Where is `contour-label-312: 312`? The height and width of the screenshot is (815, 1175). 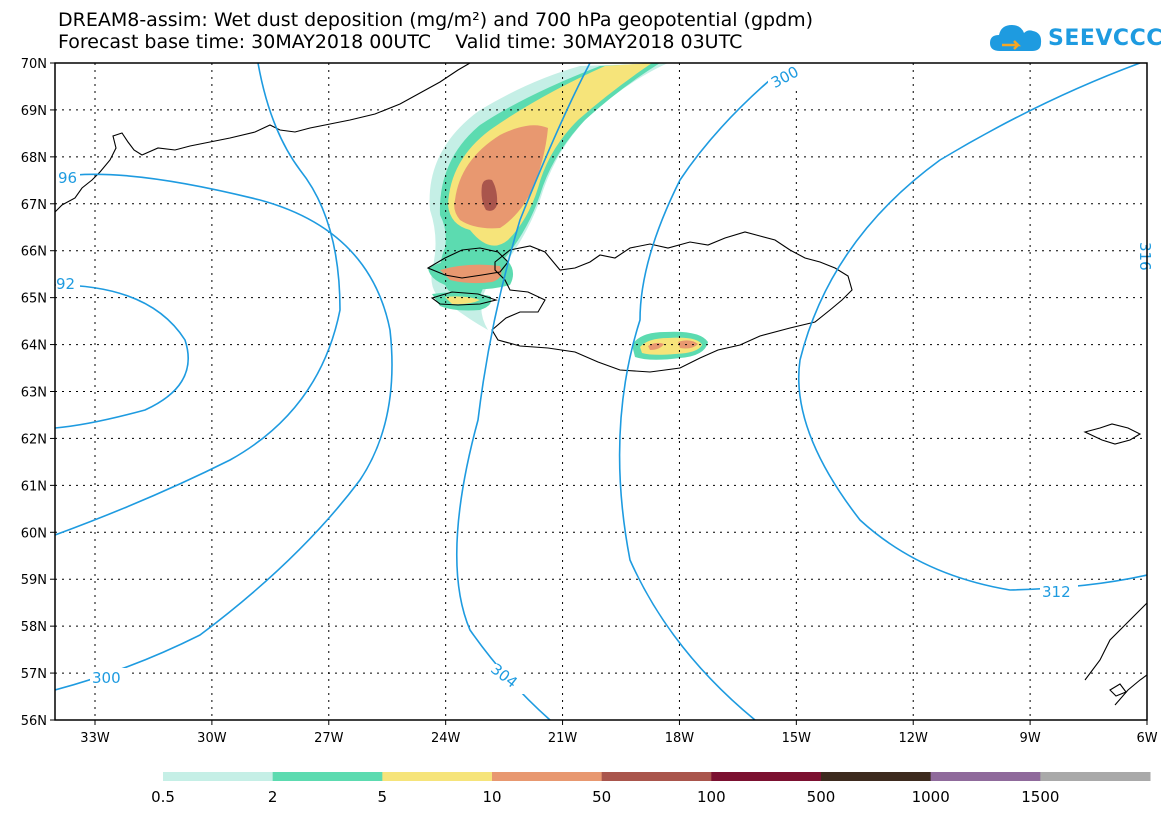 contour-label-312: 312 is located at coordinates (1056, 592).